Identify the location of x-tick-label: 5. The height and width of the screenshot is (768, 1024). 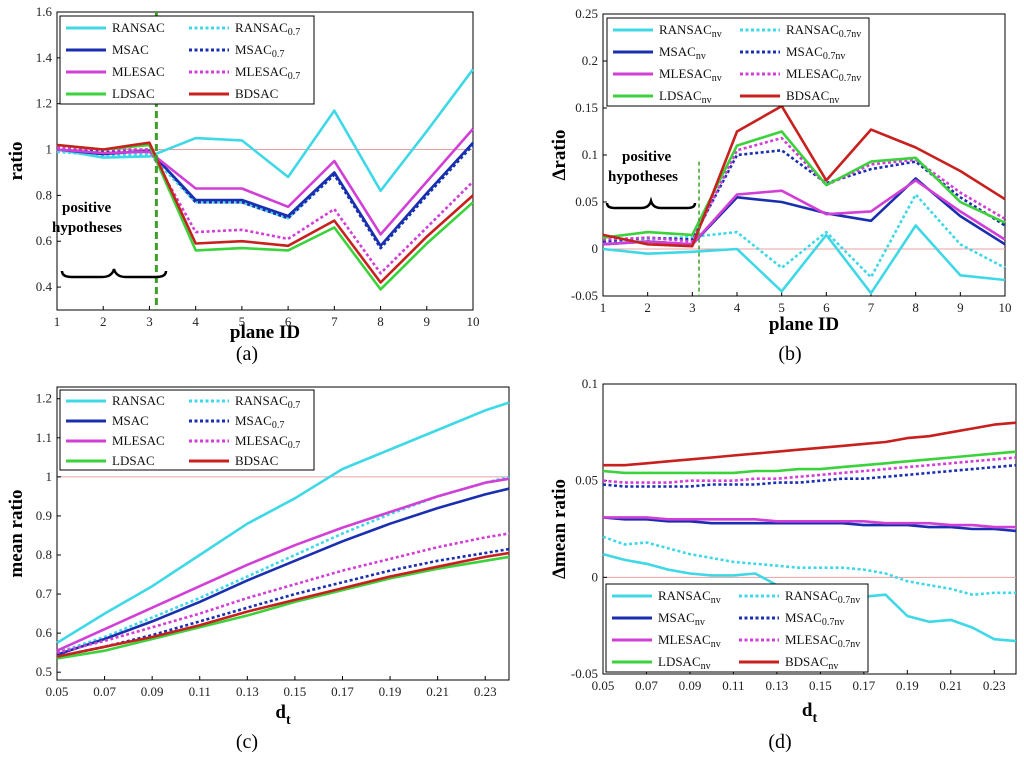
(781, 307).